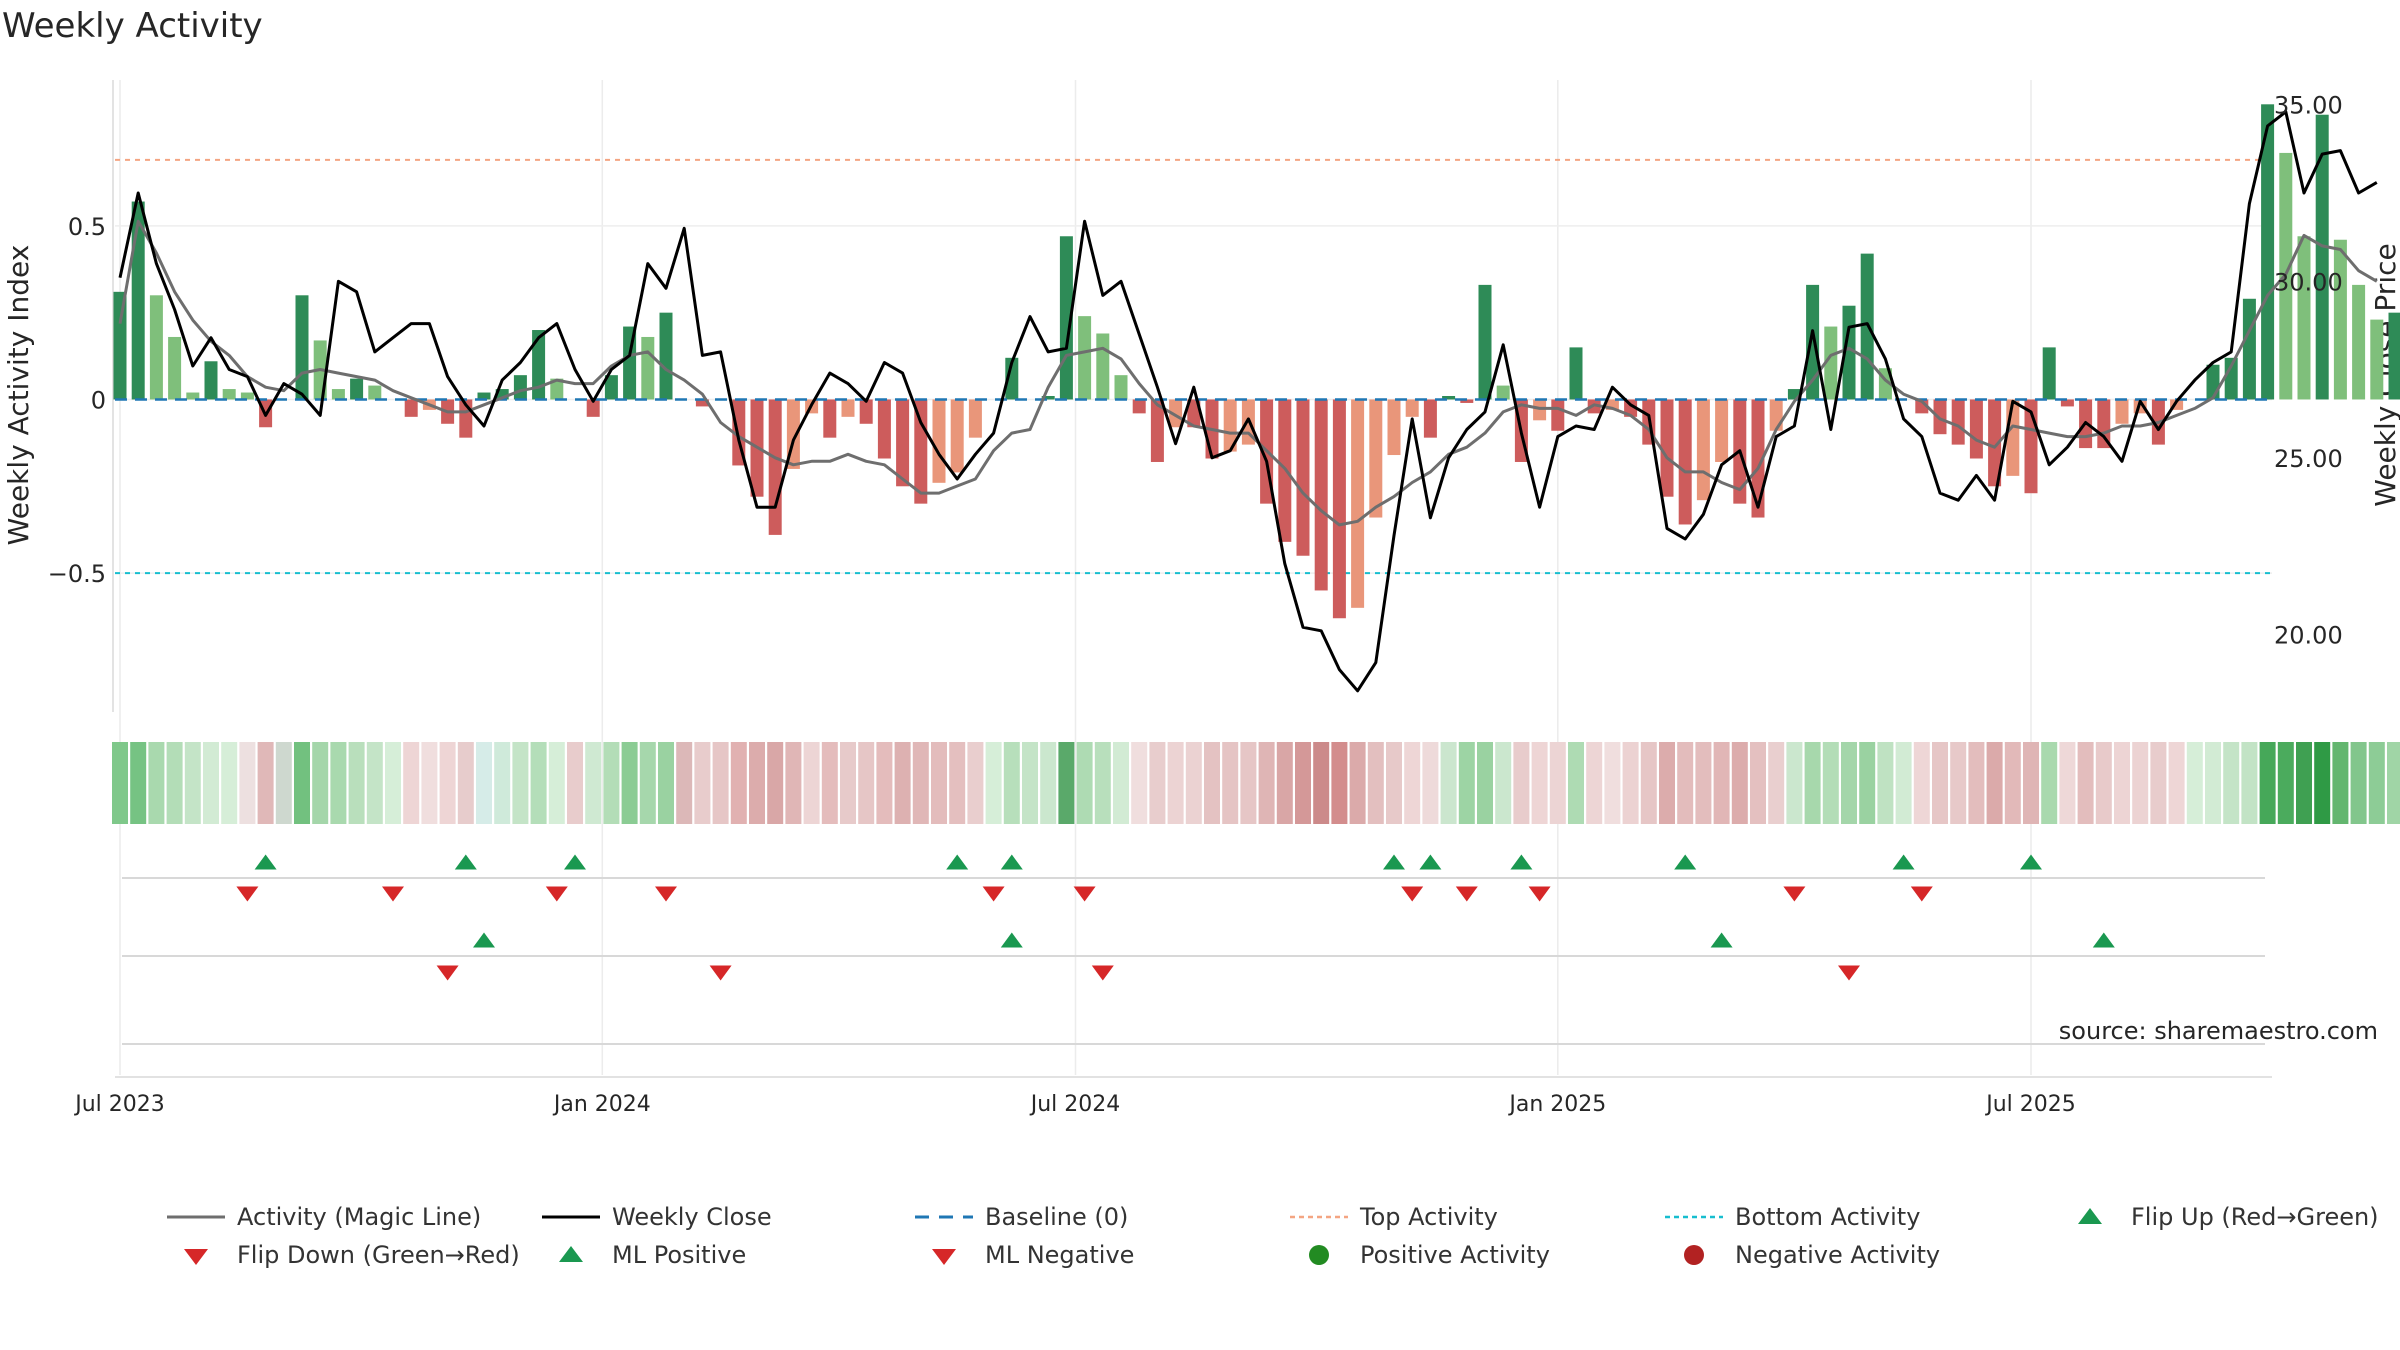 The image size is (2400, 1350). What do you see at coordinates (1837, 1255) in the screenshot?
I see `legend-negative-activity-label: Negative Activity` at bounding box center [1837, 1255].